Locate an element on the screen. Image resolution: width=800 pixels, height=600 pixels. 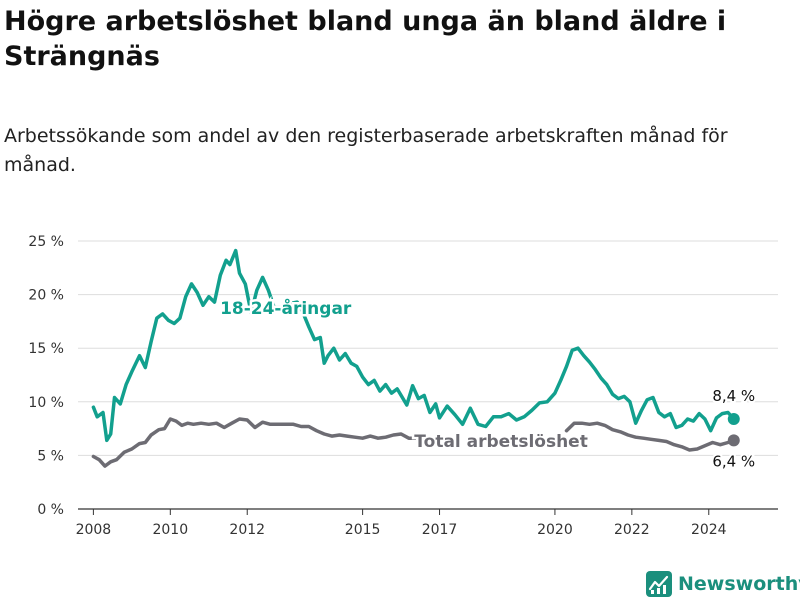
series-name-label: 18-24-åringar is located at coordinates (286, 308).